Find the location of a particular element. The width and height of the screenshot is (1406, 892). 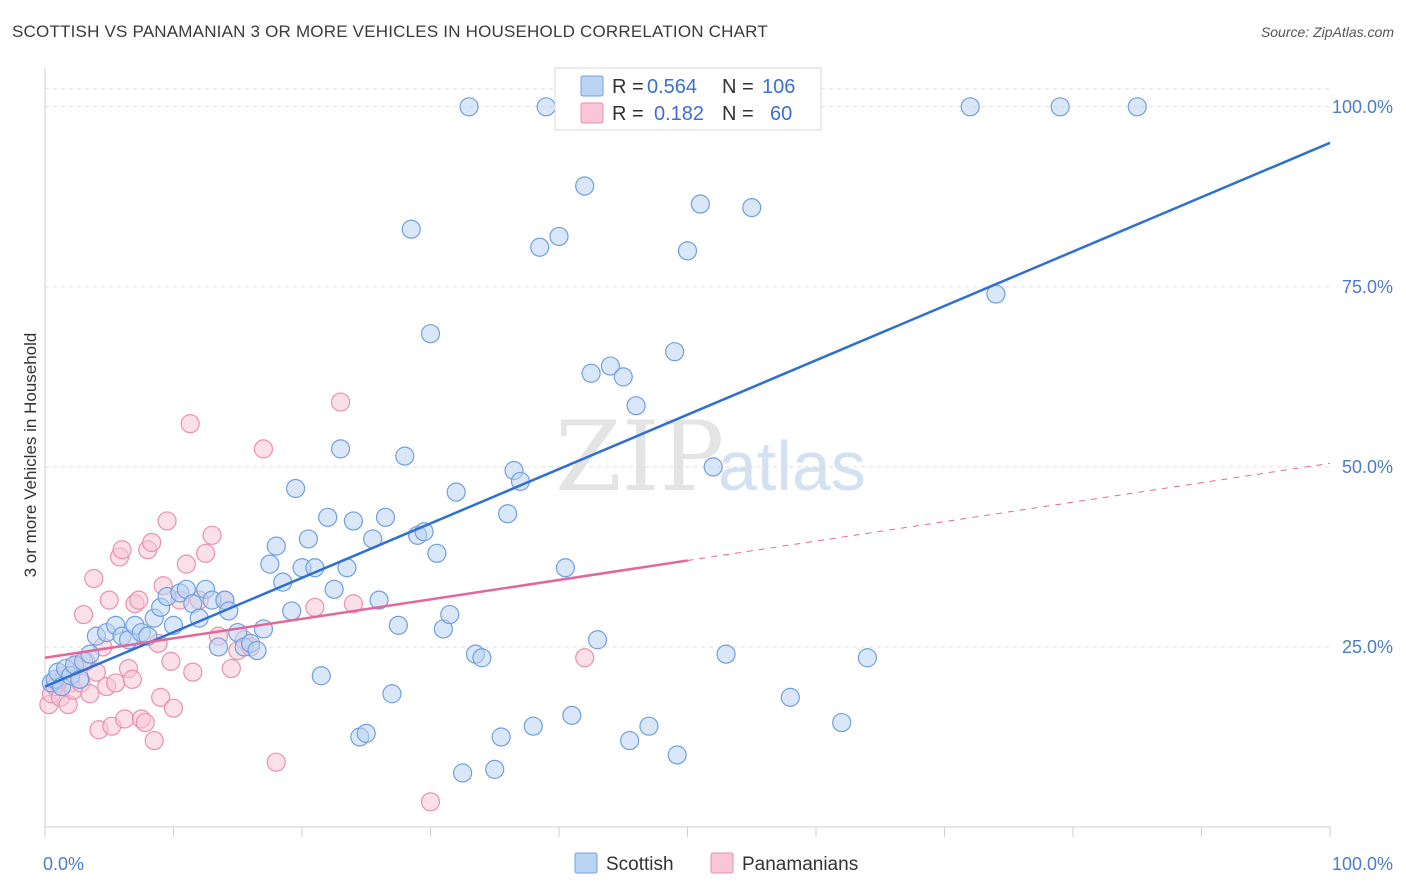

y-tick-label-2: 75.0% is located at coordinates (1367, 287).